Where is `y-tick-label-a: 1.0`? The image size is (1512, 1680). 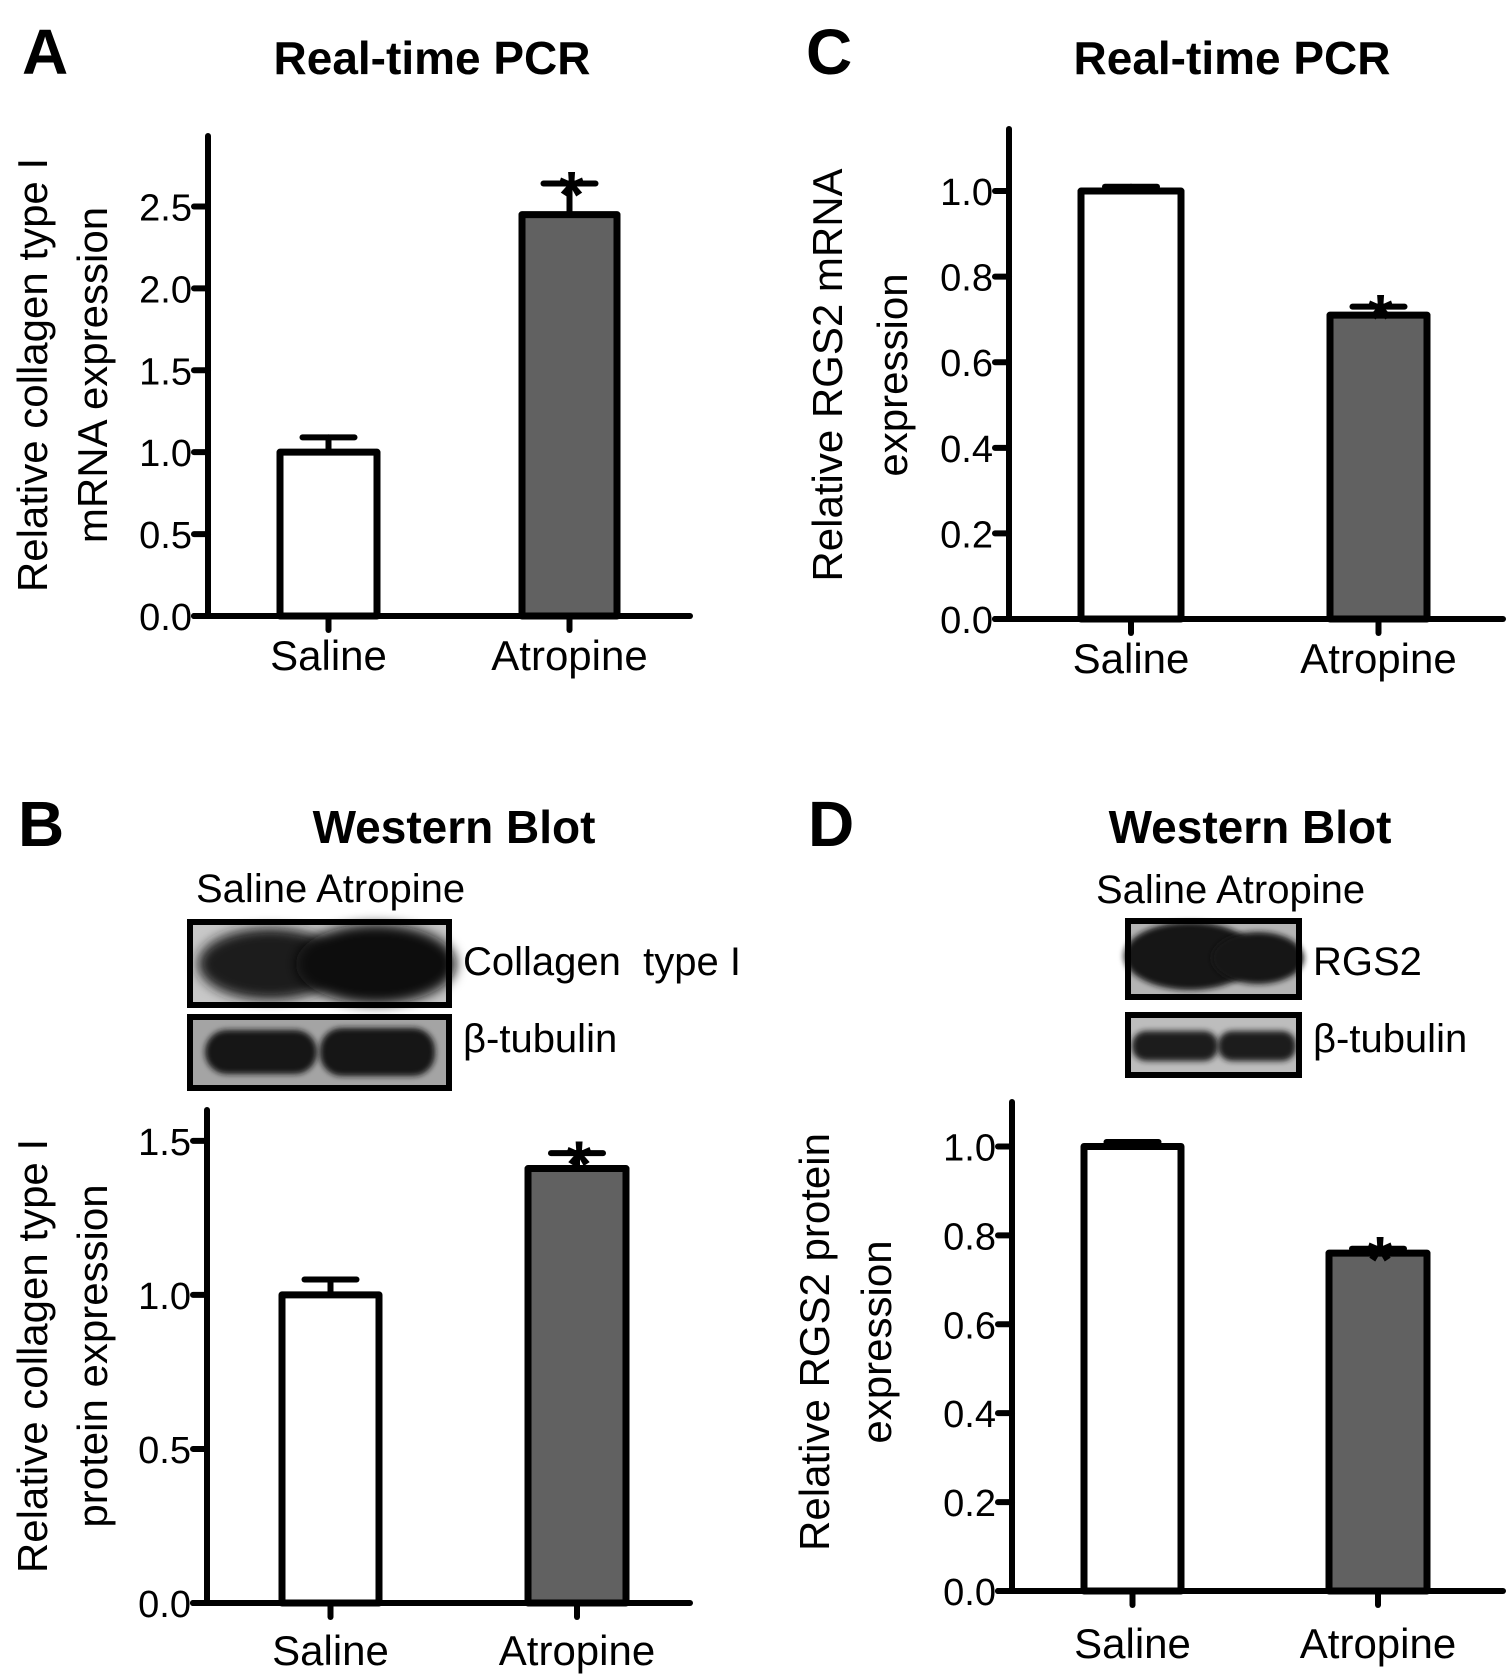
y-tick-label-a: 1.0 is located at coordinates (165, 454).